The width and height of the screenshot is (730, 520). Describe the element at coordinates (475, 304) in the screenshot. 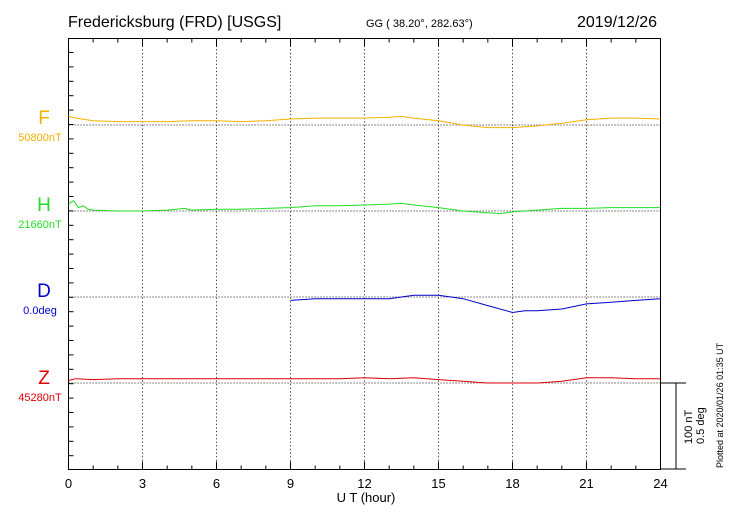

I see `trace-D` at that location.